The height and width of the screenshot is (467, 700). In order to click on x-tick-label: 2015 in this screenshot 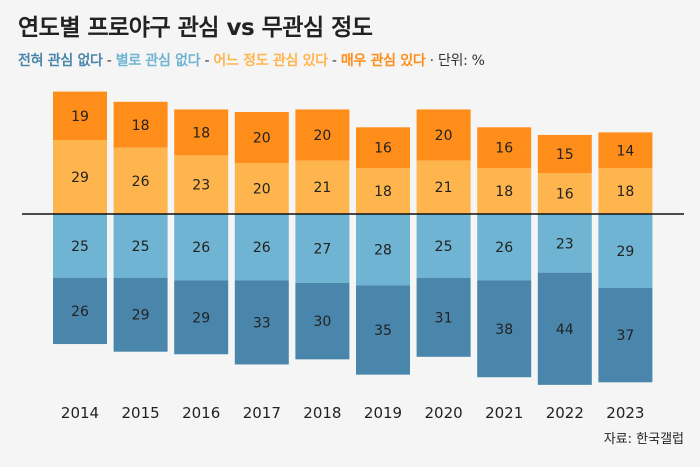, I will do `click(141, 413)`.